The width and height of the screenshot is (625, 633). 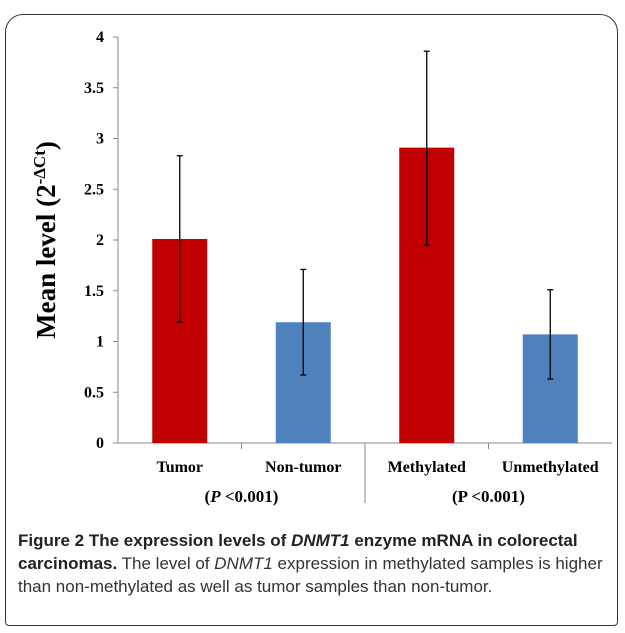 I want to click on x-tick-label: Non-tumor, so click(x=303, y=467).